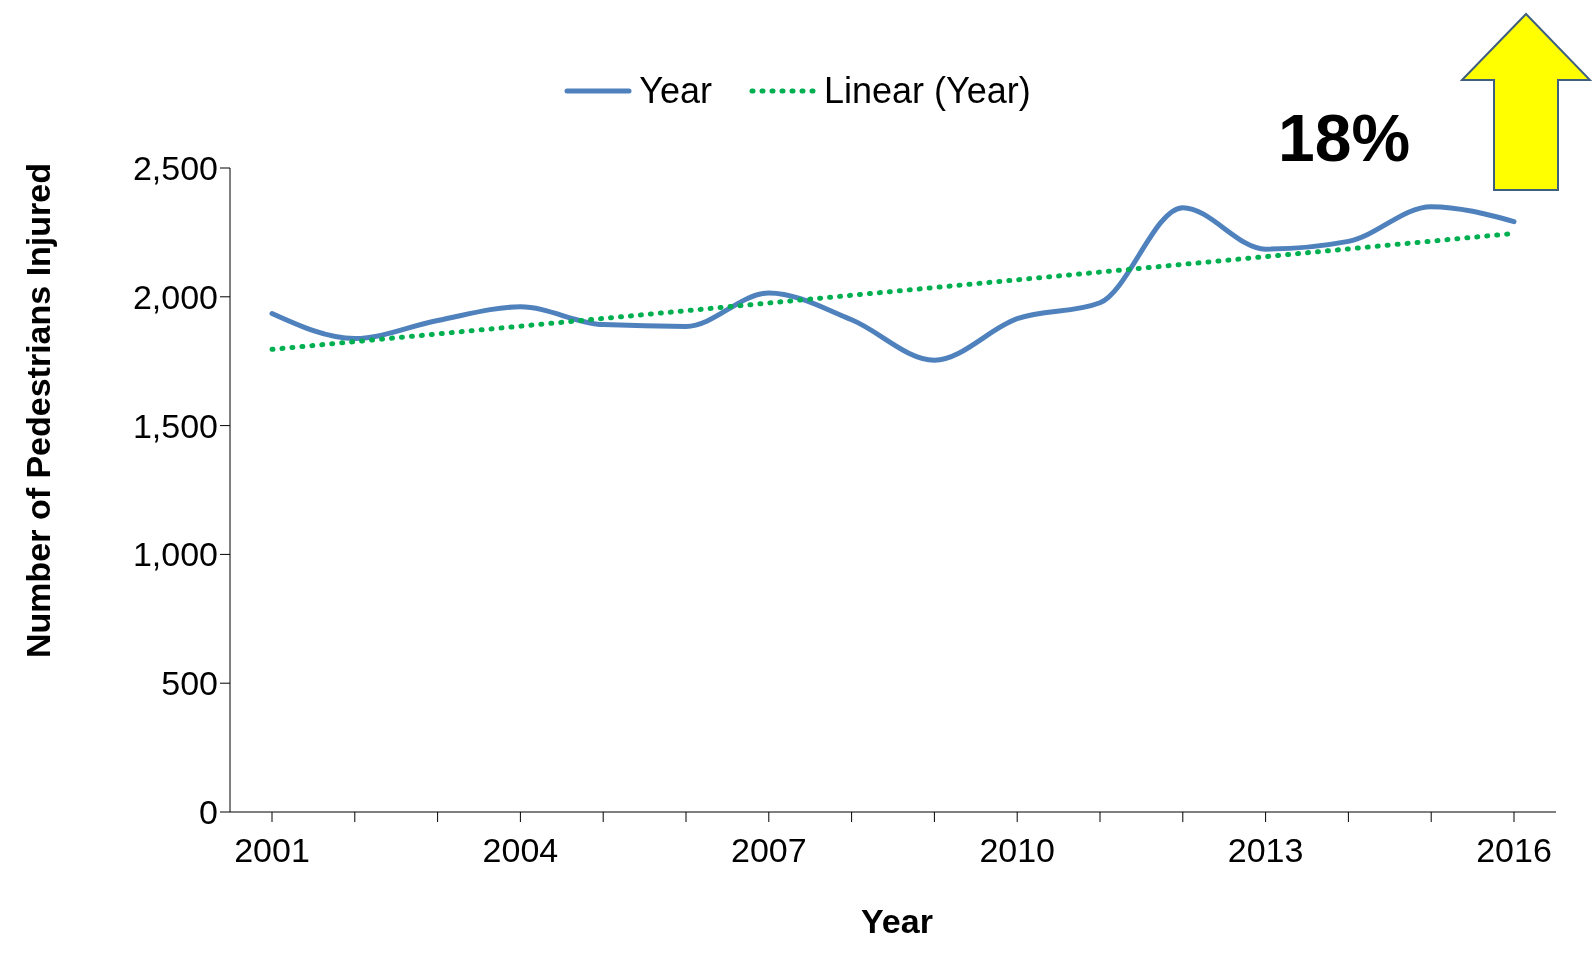 This screenshot has width=1594, height=955. What do you see at coordinates (675, 91) in the screenshot?
I see `legend-label: Year` at bounding box center [675, 91].